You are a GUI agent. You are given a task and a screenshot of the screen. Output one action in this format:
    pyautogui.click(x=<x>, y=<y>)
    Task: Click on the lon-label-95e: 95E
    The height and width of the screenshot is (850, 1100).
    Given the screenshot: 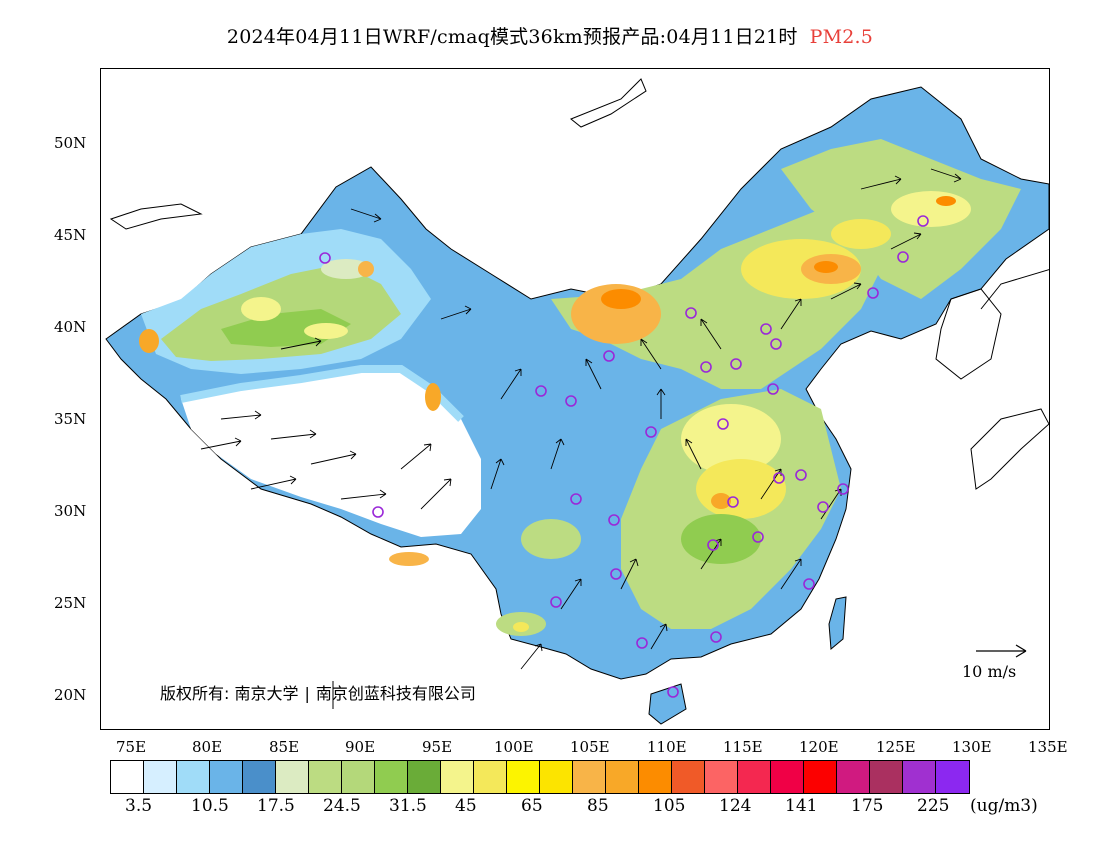 What is the action you would take?
    pyautogui.click(x=437, y=747)
    